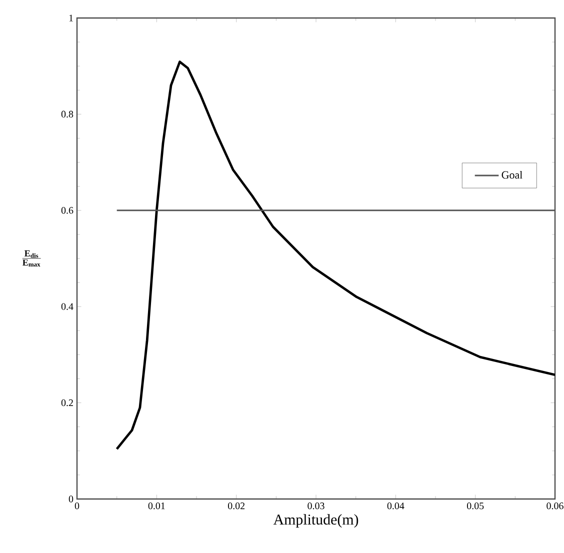 Image resolution: width=564 pixels, height=553 pixels. What do you see at coordinates (67, 306) in the screenshot?
I see `y-tick-label: 0.4` at bounding box center [67, 306].